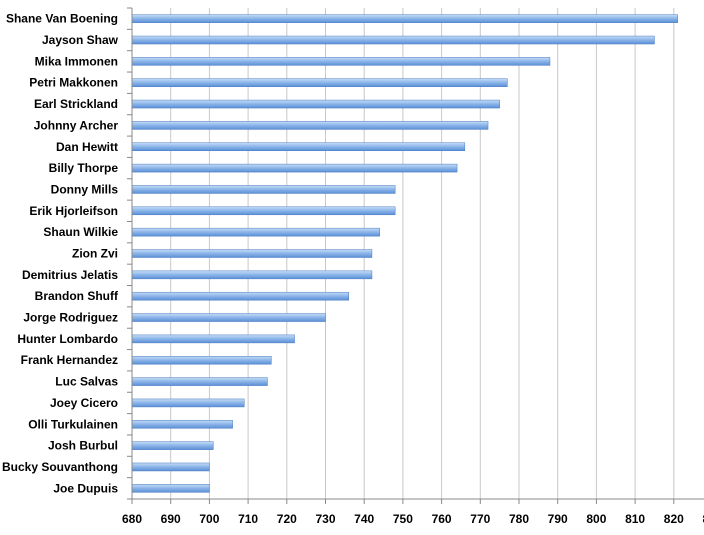 This screenshot has height=535, width=704. I want to click on bar-mika-immonen, so click(341, 61).